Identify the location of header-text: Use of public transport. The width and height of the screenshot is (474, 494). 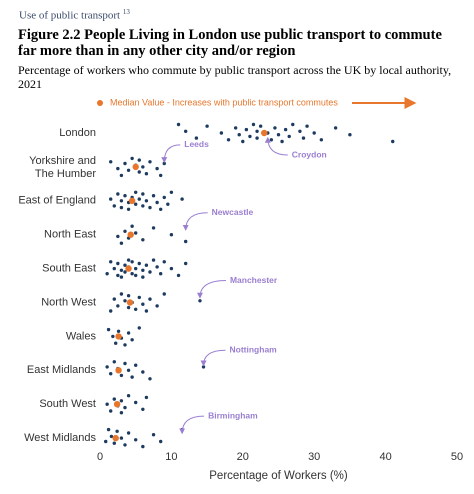
(70, 15).